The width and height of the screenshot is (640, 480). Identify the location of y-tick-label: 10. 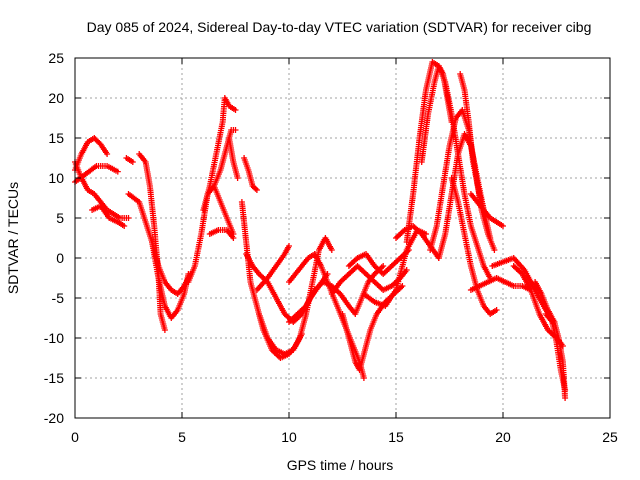
(56, 178).